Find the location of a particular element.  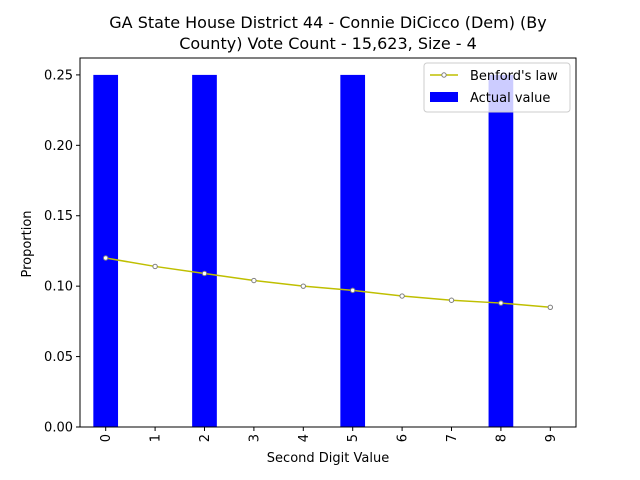

legend-box is located at coordinates (497, 87).